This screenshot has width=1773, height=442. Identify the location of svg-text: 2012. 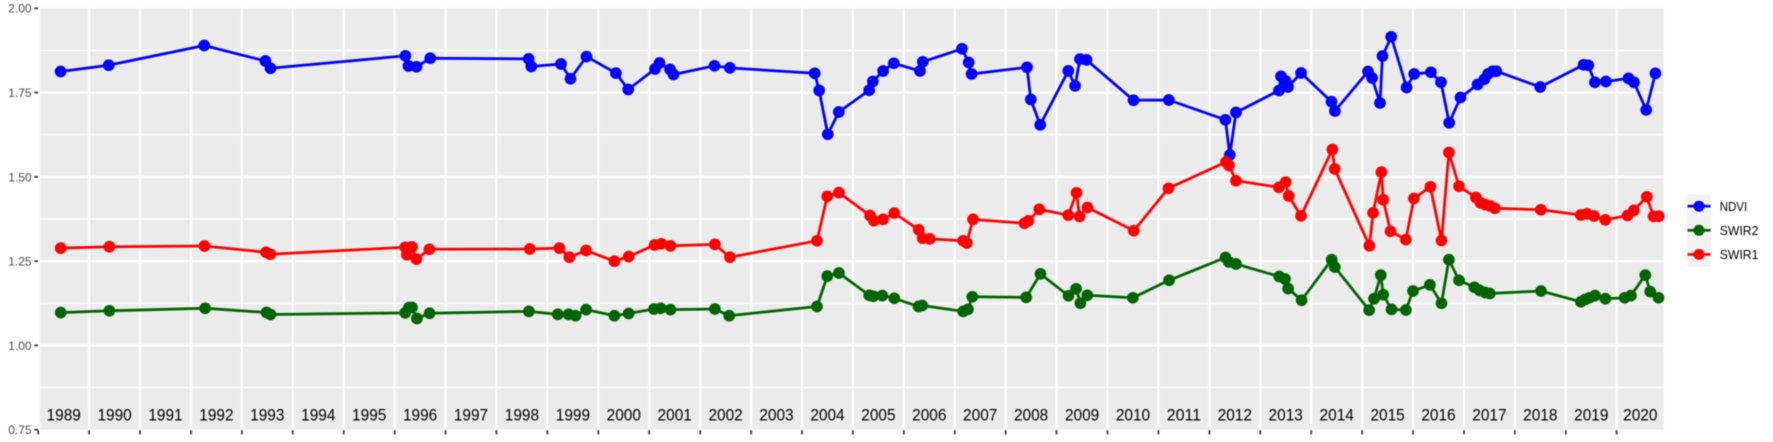
(1235, 414).